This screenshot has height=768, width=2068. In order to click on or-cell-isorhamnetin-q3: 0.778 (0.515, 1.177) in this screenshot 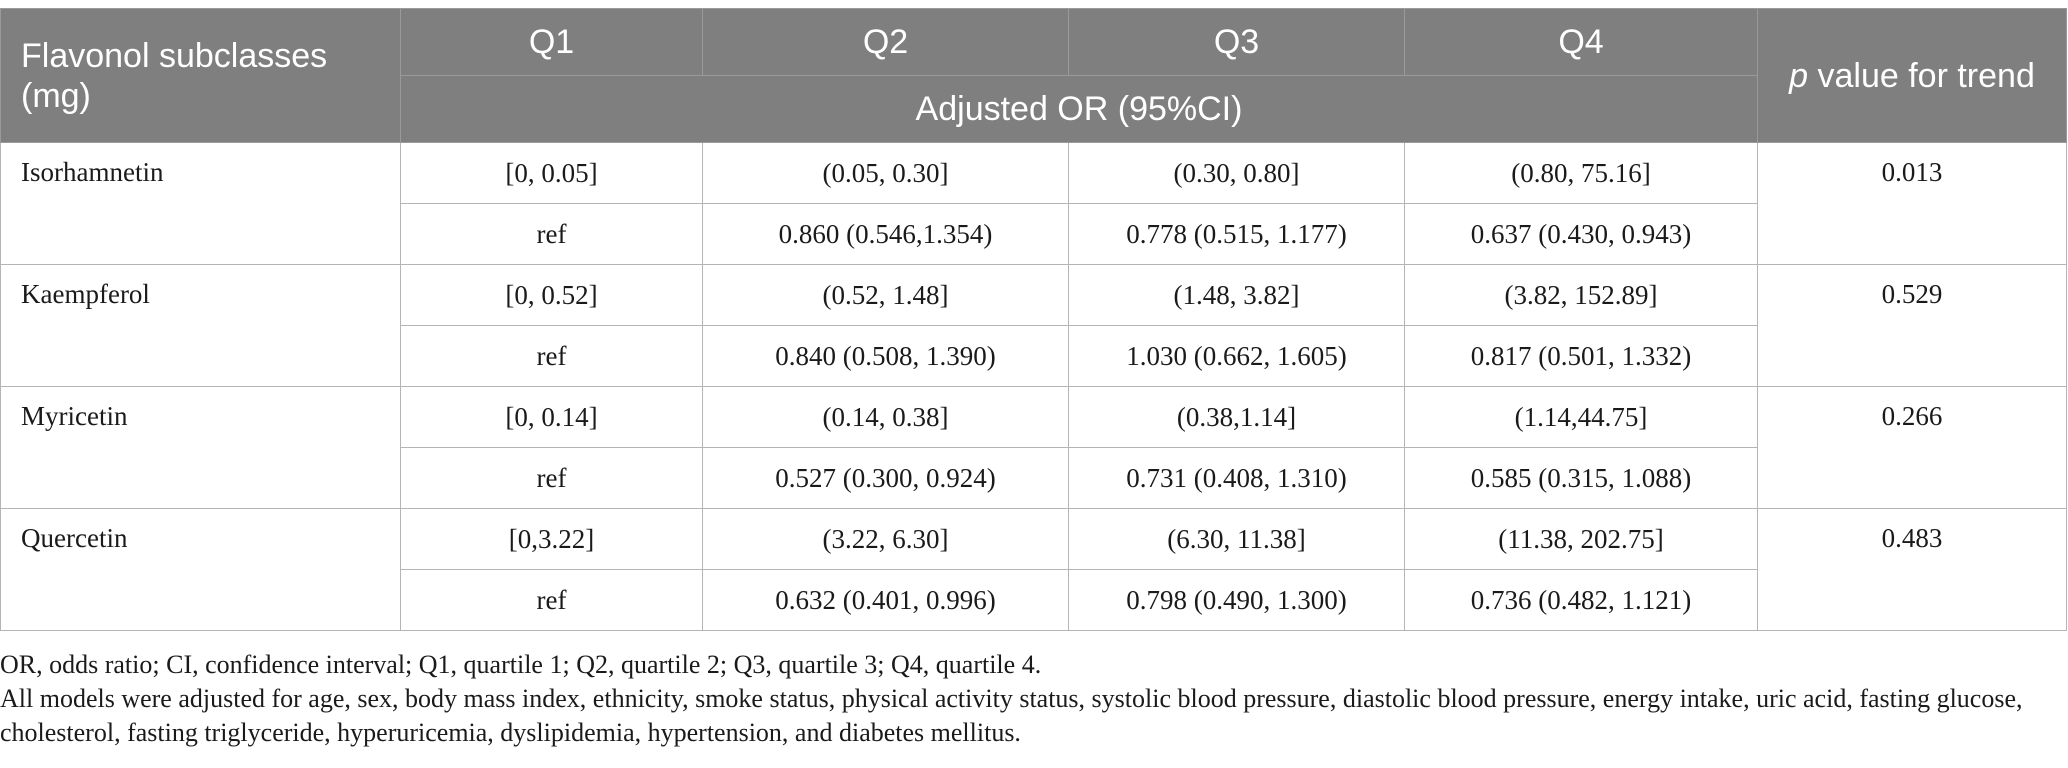, I will do `click(1236, 234)`.